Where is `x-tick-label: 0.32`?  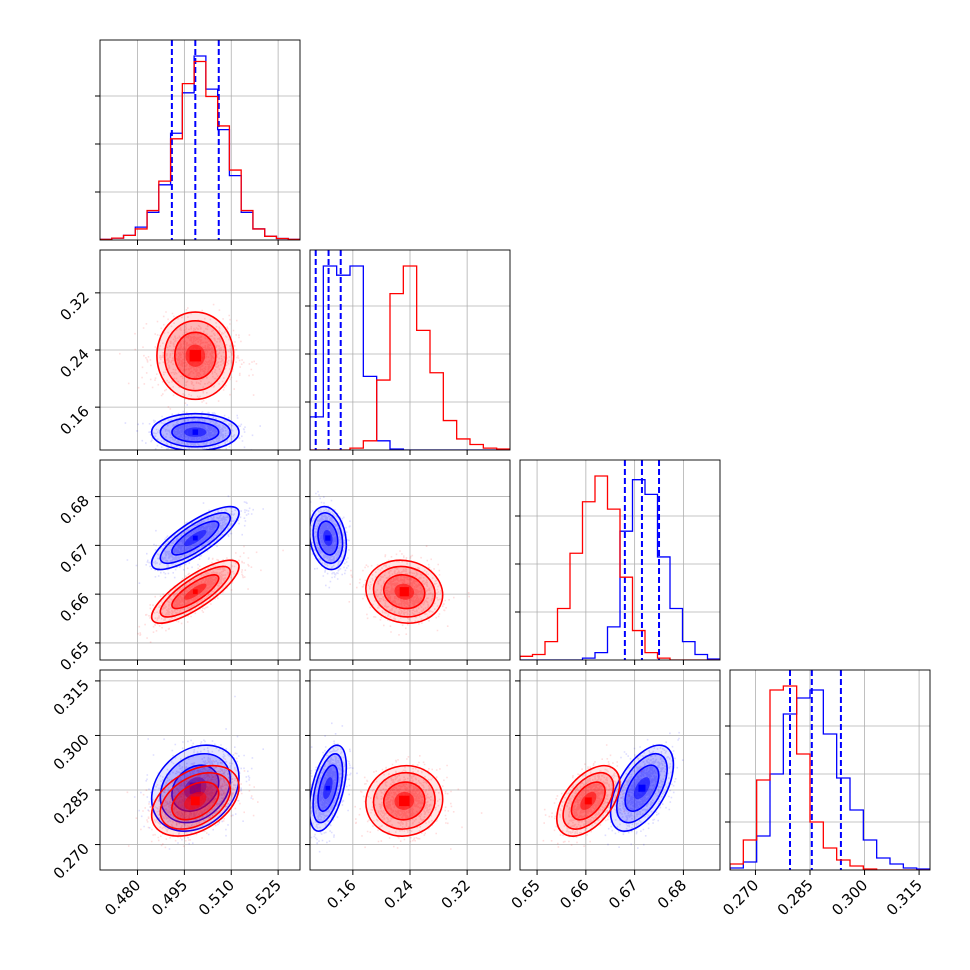 x-tick-label: 0.32 is located at coordinates (456, 894).